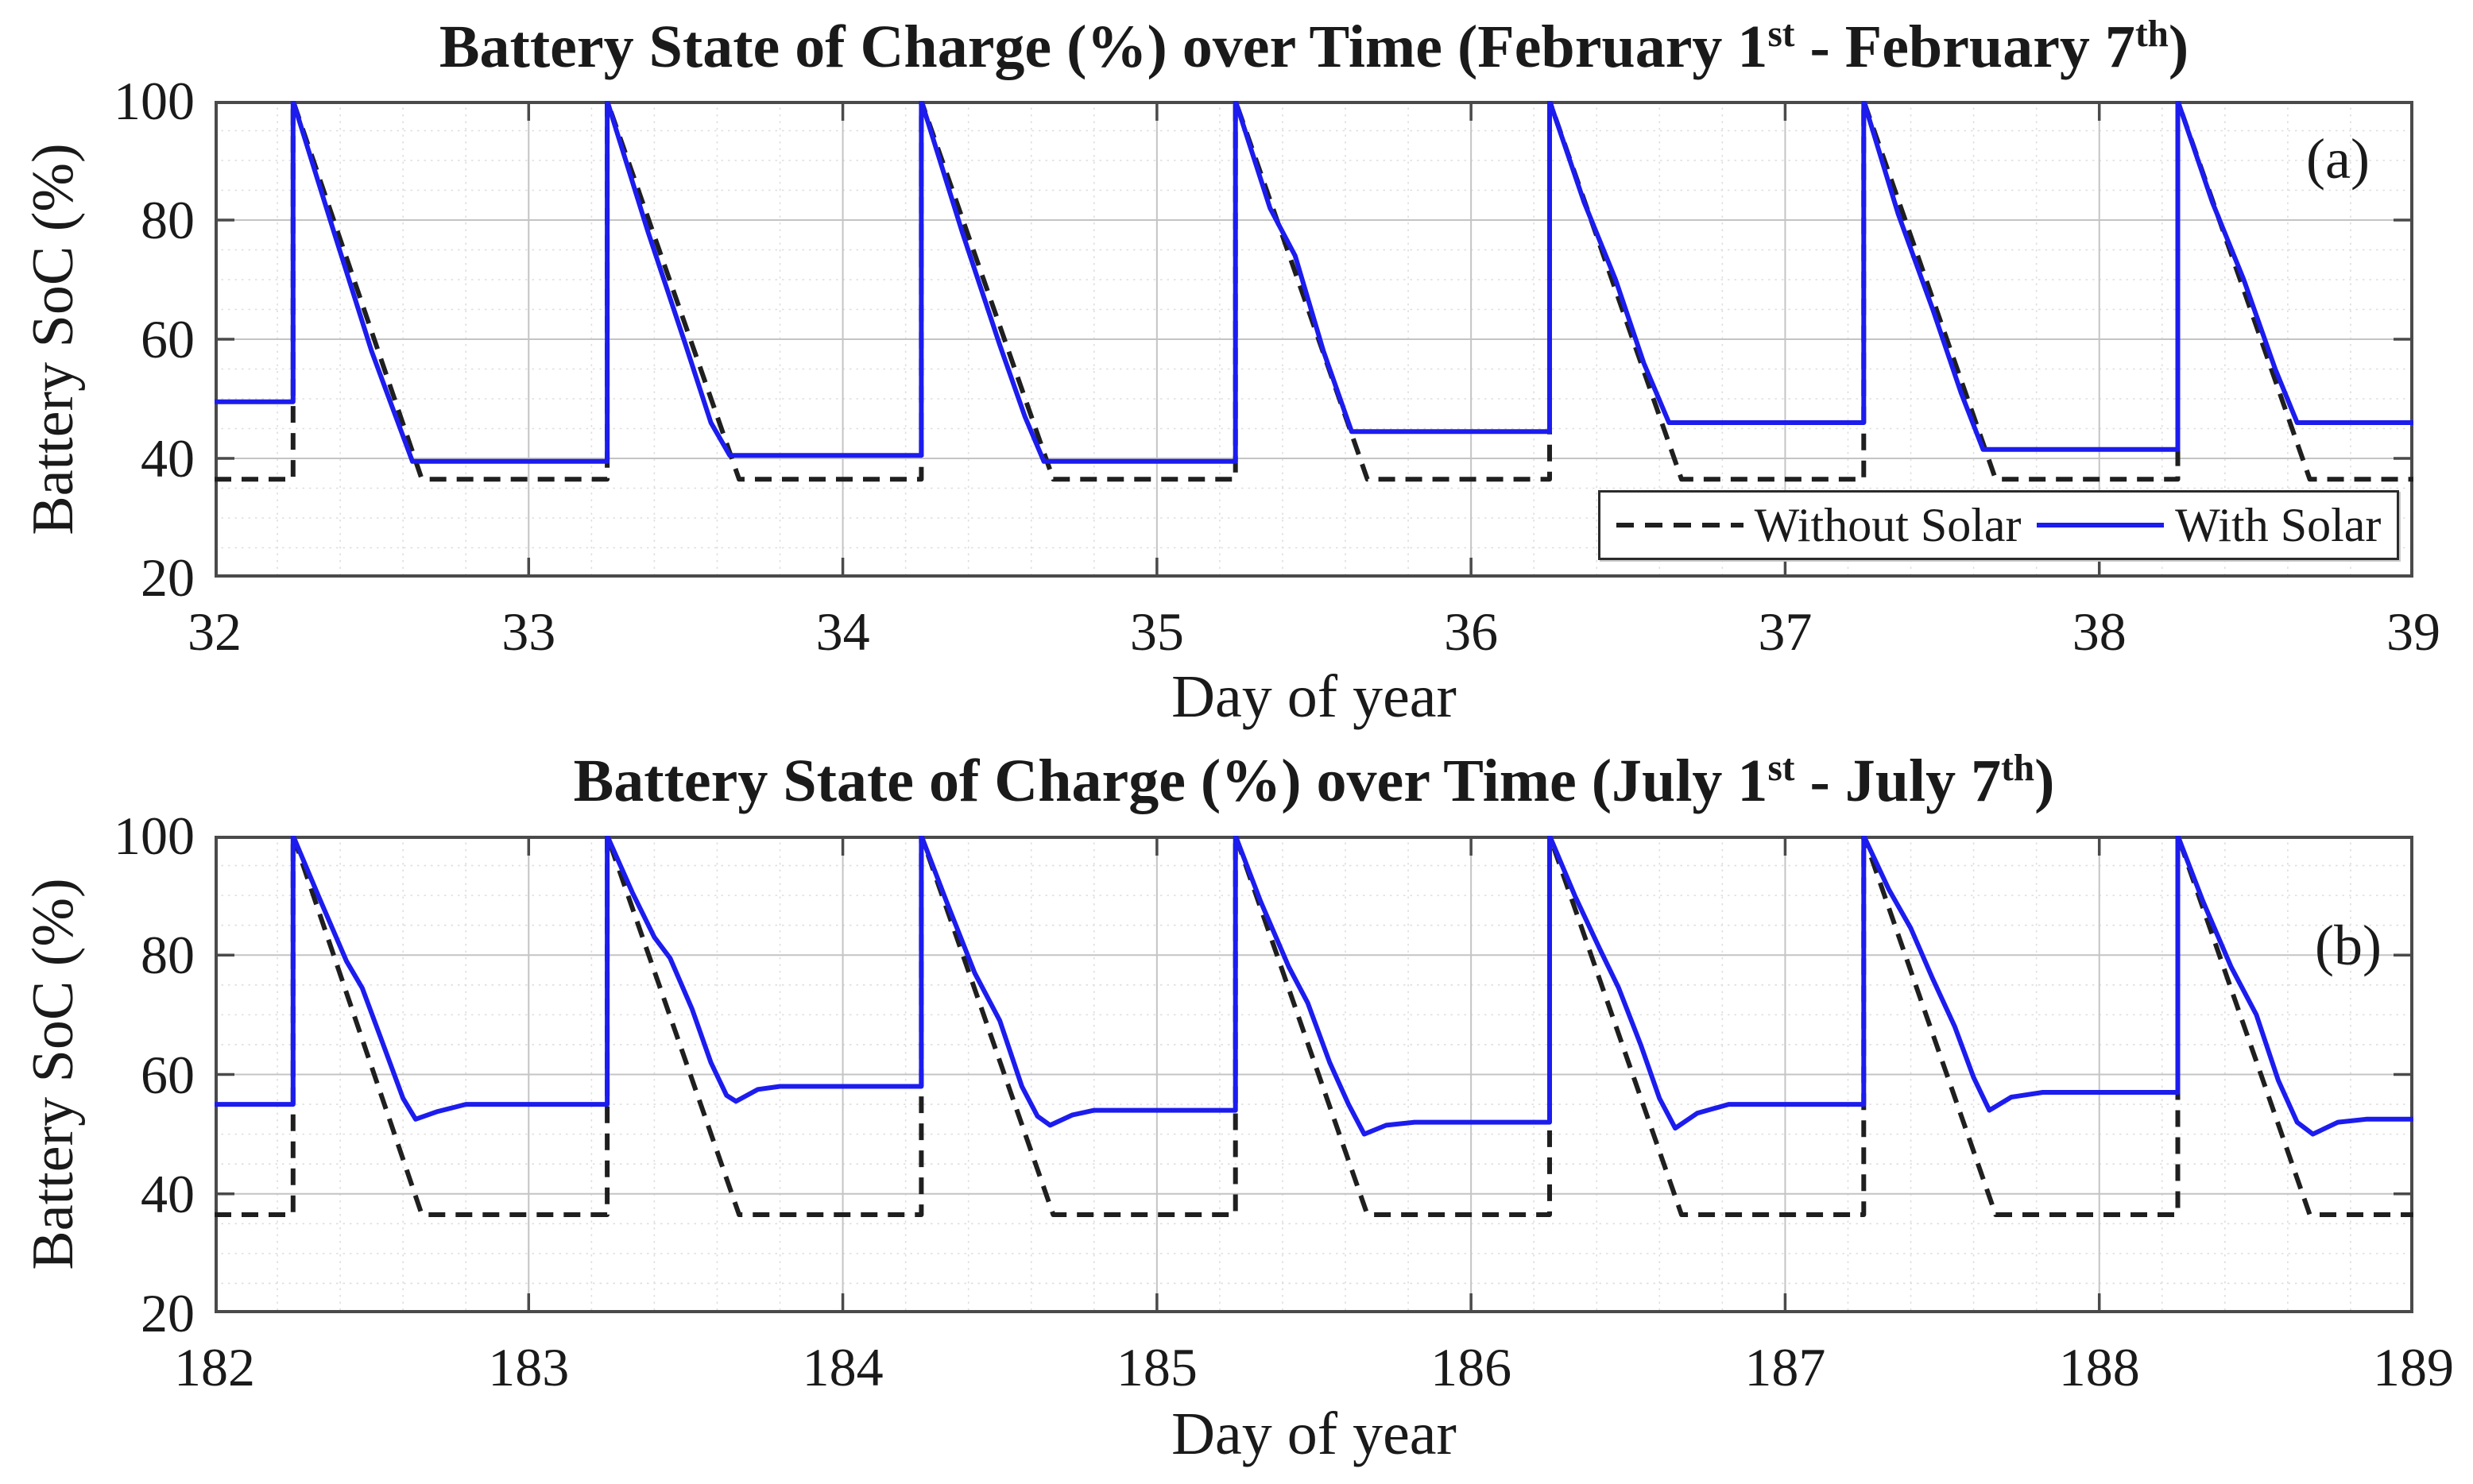  Describe the element at coordinates (2338, 159) in the screenshot. I see `panel-label-a: (a)` at that location.